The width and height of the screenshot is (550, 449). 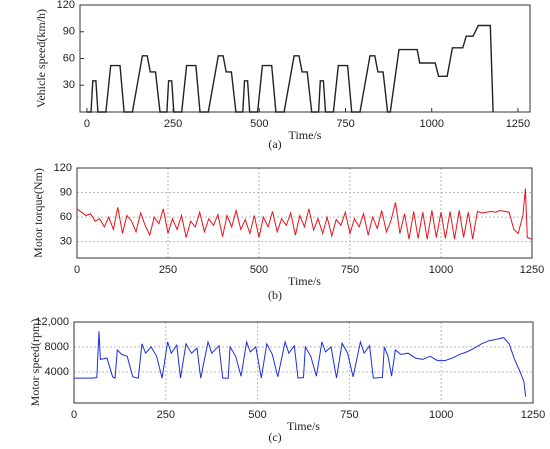 What do you see at coordinates (274, 437) in the screenshot?
I see `caption: (c)` at bounding box center [274, 437].